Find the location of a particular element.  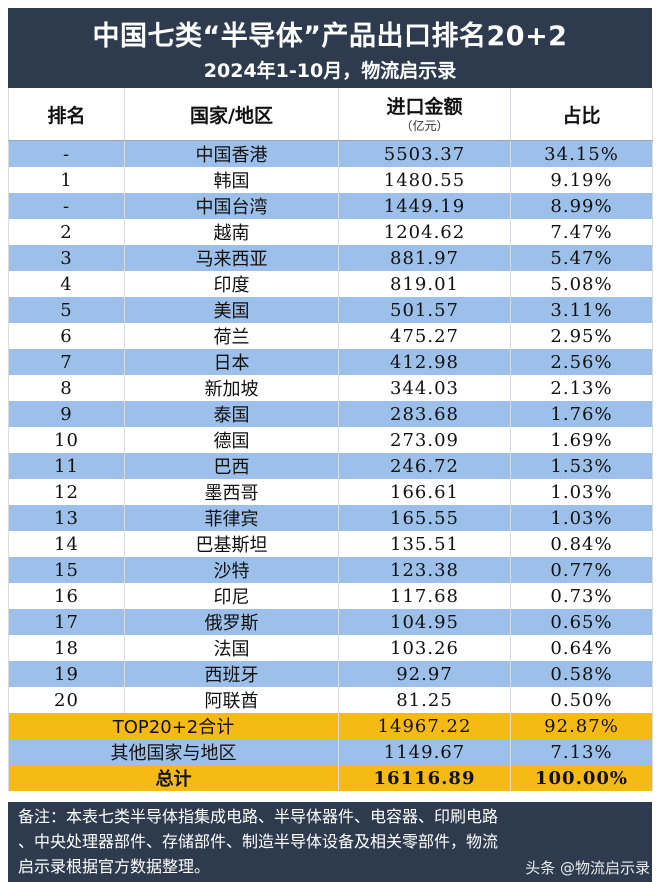

region-cell: 中国台湾 is located at coordinates (231, 206).